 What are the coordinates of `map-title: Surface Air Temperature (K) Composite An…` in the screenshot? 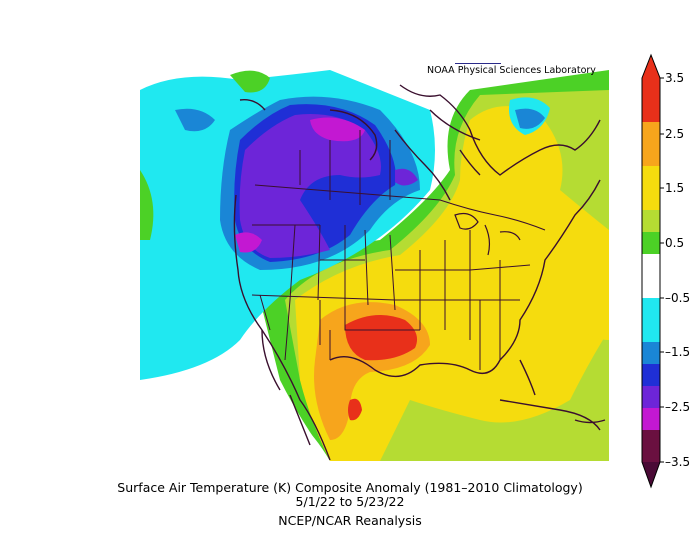 It's located at (350, 487).